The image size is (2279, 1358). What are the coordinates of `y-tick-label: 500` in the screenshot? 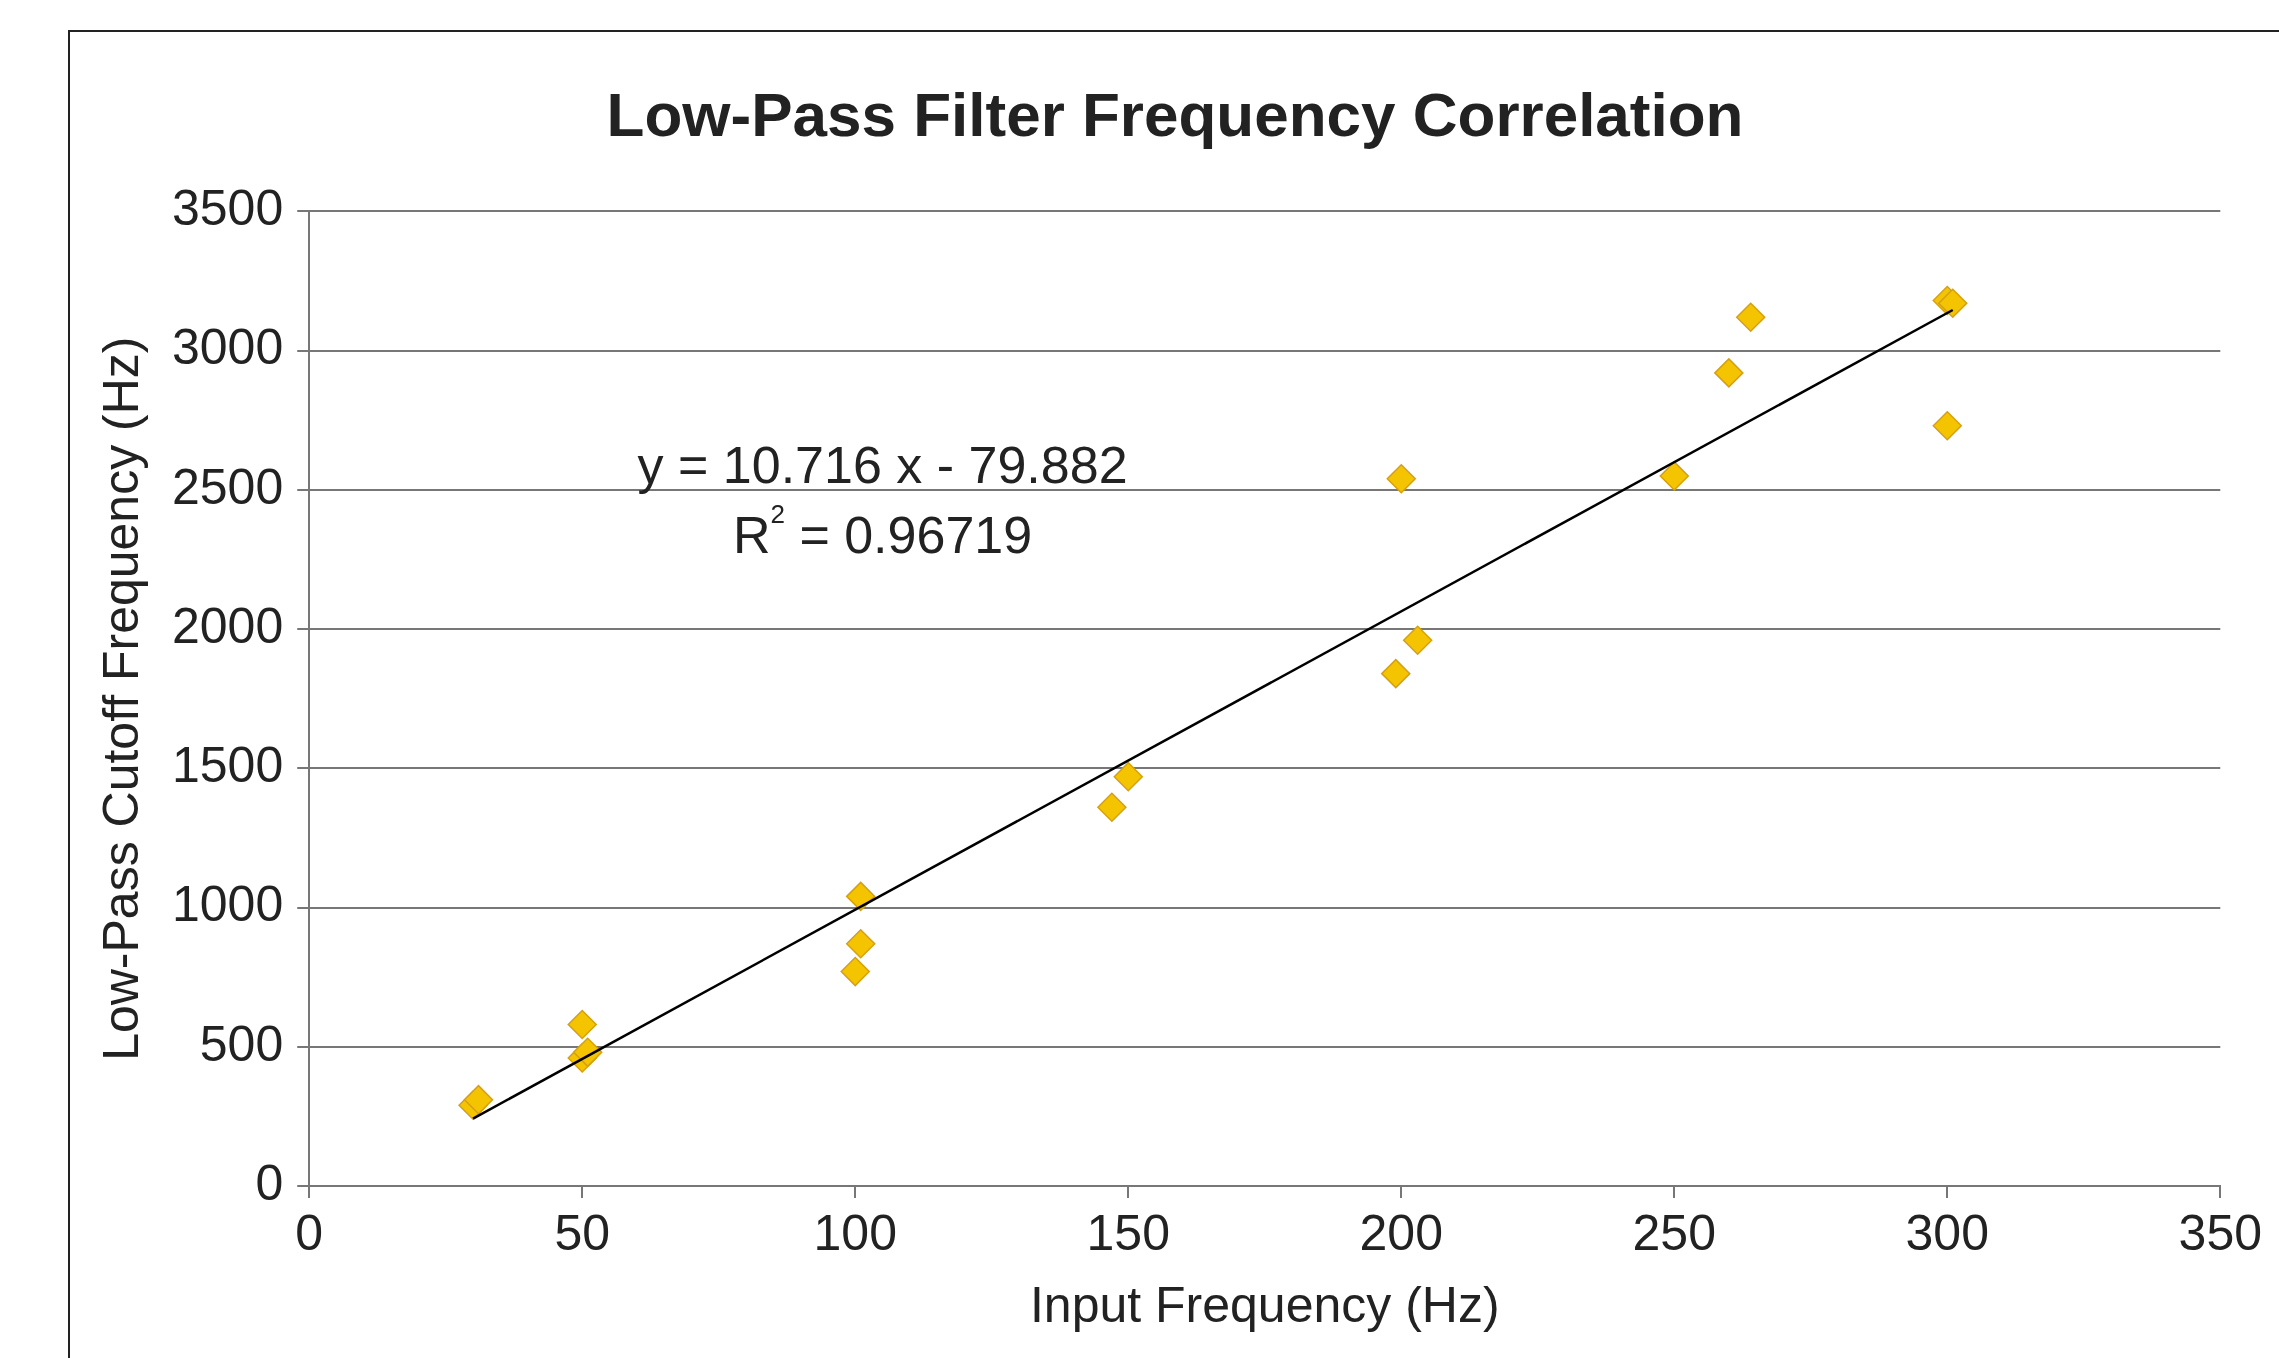 It's located at (241, 1043).